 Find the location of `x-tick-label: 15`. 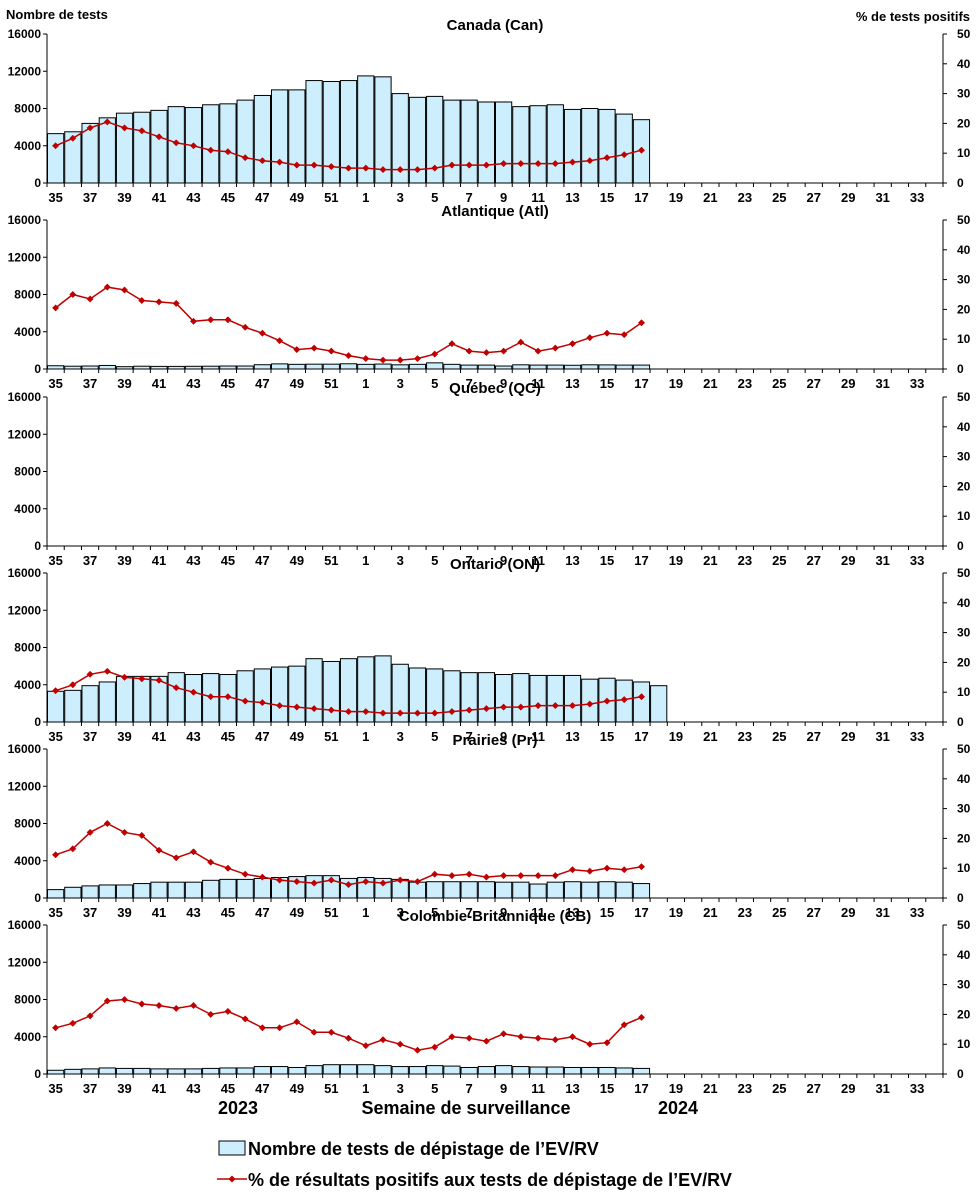

x-tick-label: 15 is located at coordinates (607, 912).